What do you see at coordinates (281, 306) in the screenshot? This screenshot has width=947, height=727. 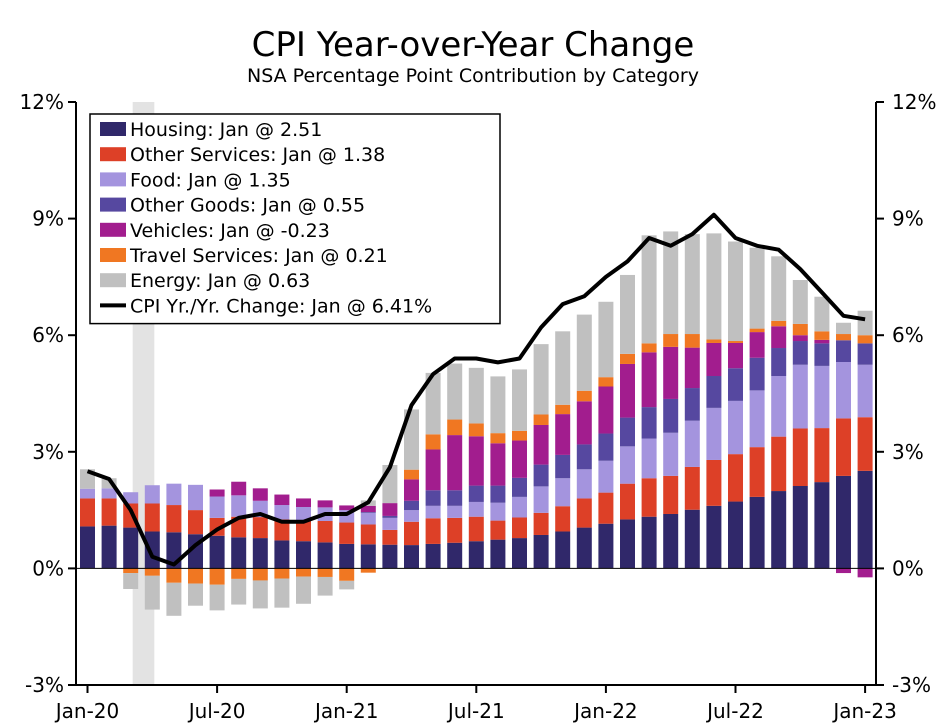 I see `legend-label-cpi-line: CPI Yr./Yr. Change: Jan @ 6.41%` at bounding box center [281, 306].